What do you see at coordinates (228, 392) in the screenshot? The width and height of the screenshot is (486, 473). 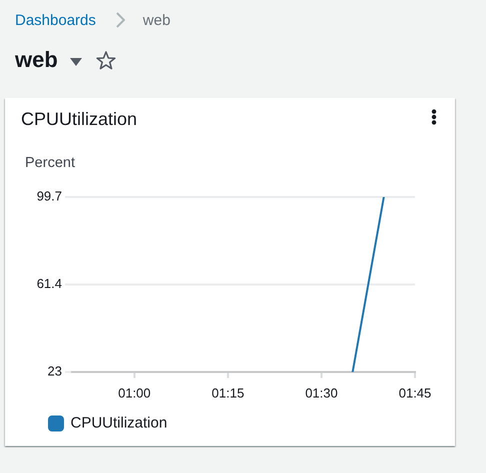 I see `x-tick-label: 01:15` at bounding box center [228, 392].